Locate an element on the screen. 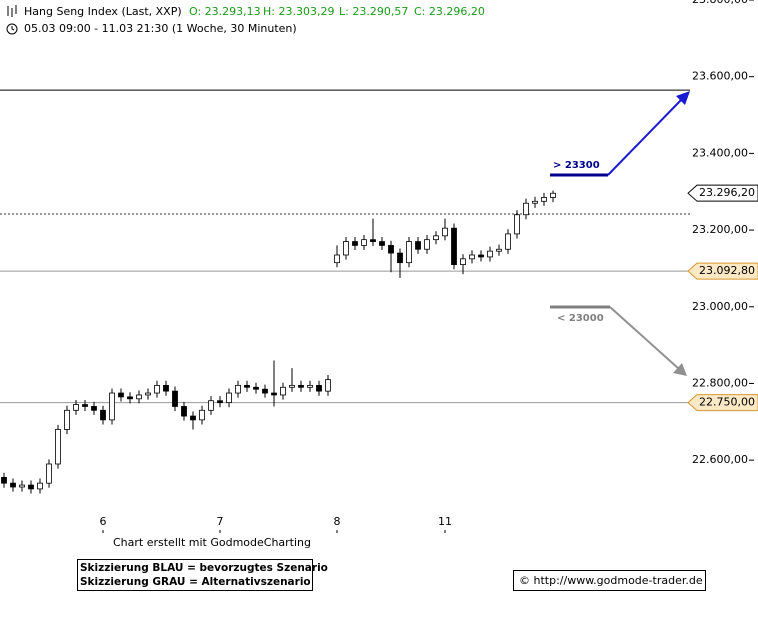  x-tick-label: 6 is located at coordinates (103, 521).